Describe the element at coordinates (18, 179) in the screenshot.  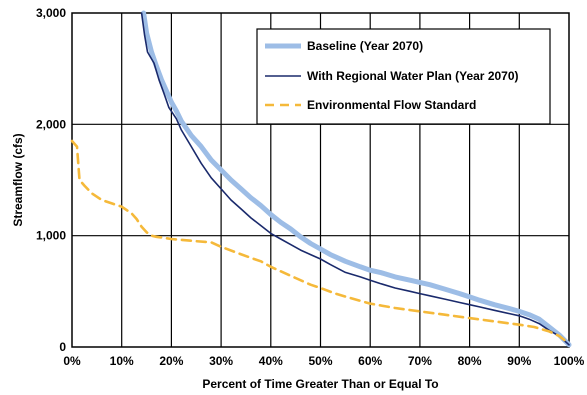
I see `y-axis-title: Streamflow (cfs)` at that location.